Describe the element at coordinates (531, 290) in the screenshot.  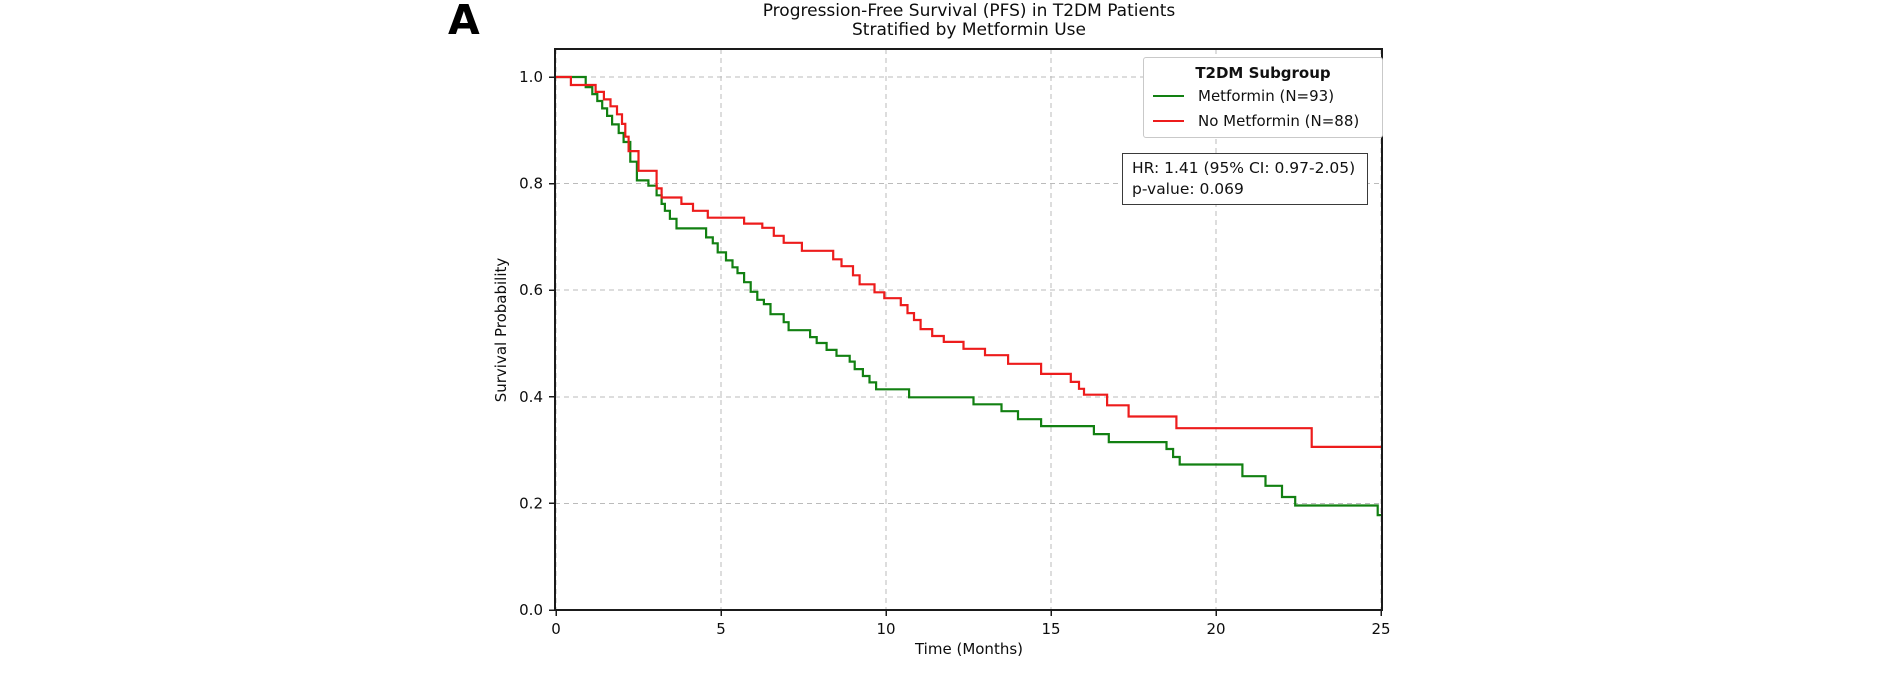
I see `y-tick-label: 0.6` at that location.